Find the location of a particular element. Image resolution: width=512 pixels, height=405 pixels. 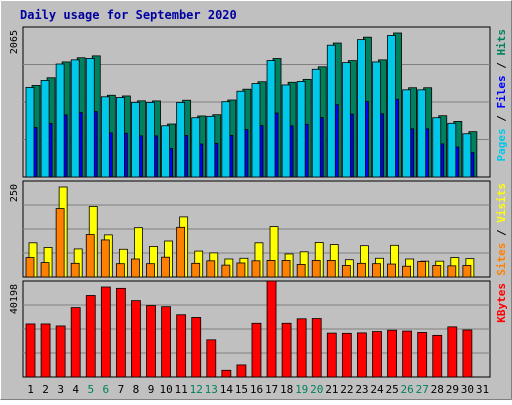

x-tick-label-day-25: 25 is located at coordinates (391, 389).